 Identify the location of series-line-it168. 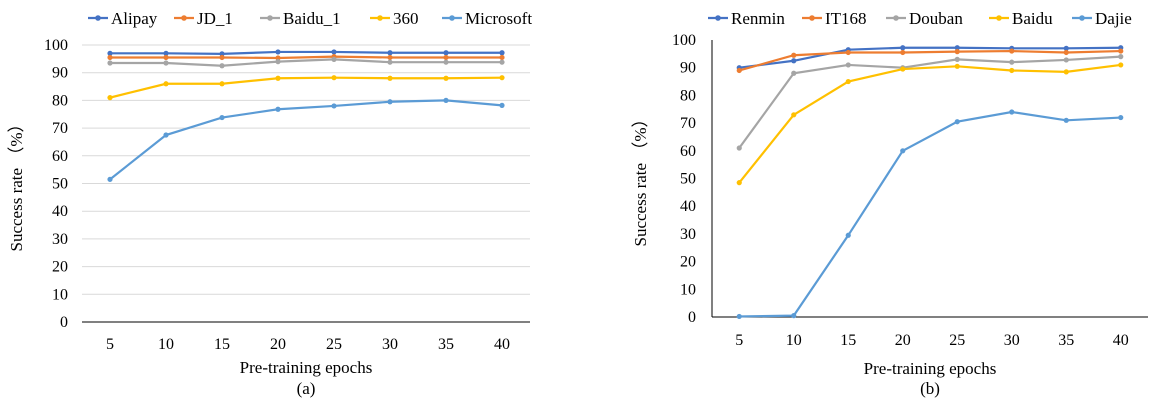
(929, 60).